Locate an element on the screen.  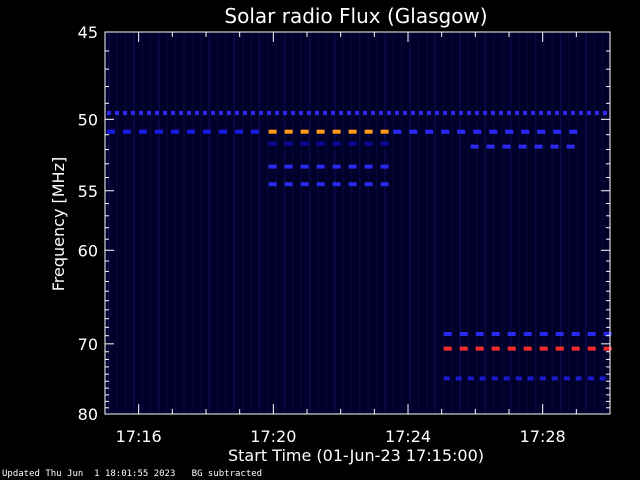
y-tick-label: 70 is located at coordinates (88, 344).